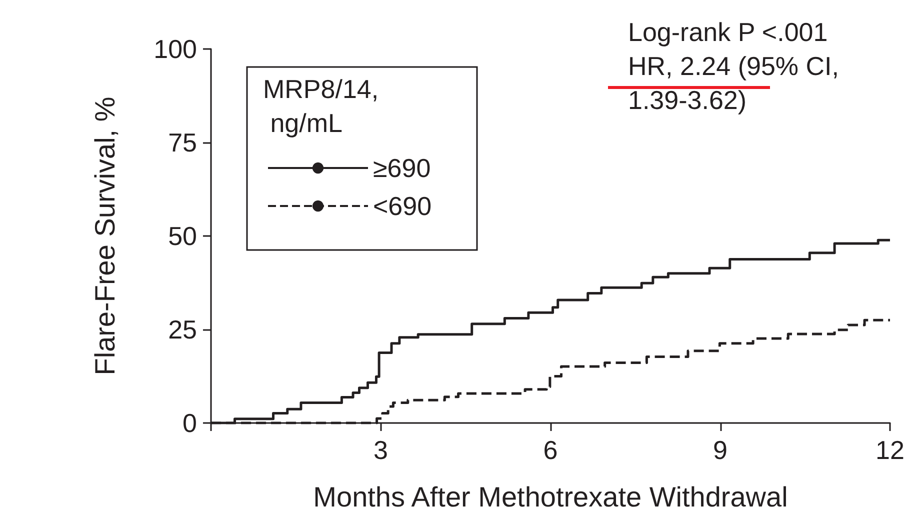 The image size is (910, 524). What do you see at coordinates (189, 423) in the screenshot?
I see `y-tick-label: 0` at bounding box center [189, 423].